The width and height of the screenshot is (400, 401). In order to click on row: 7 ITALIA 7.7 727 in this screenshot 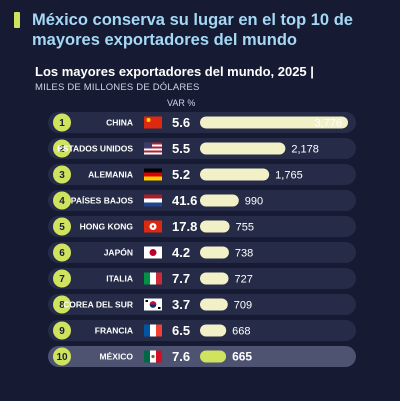, I will do `click(202, 278)`.